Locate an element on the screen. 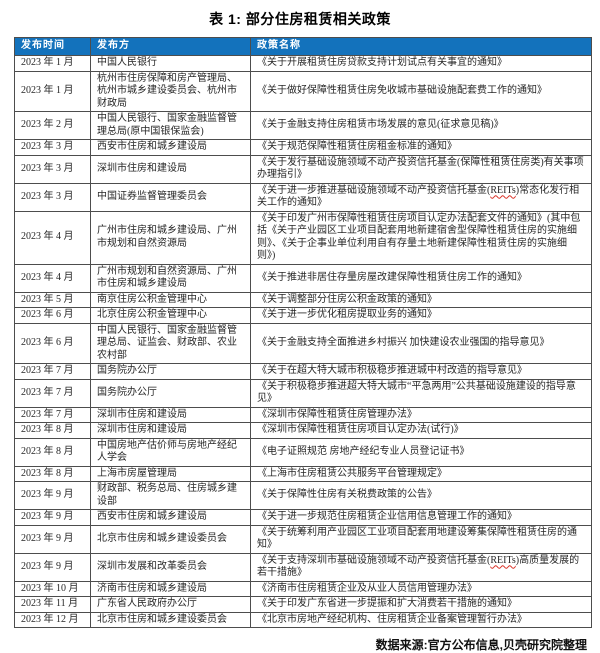 The image size is (600, 653). policy-name-cell: 《上海市住房租赁公共服务平台管理规定》 is located at coordinates (421, 473).